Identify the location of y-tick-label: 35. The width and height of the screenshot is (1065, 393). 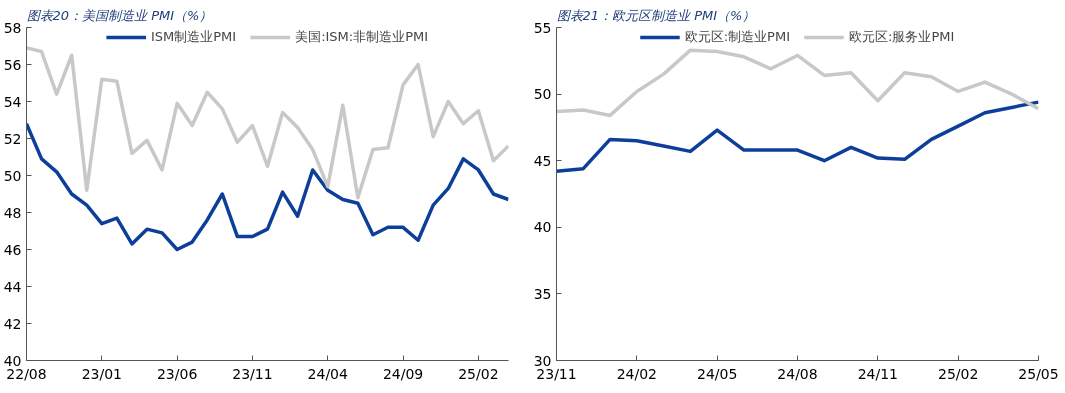
(542, 293).